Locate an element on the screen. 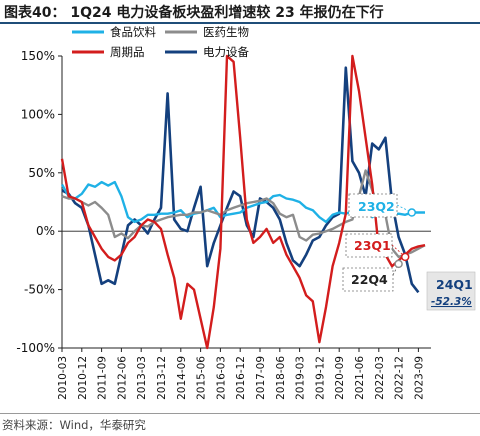  annotation-label: 23Q1 is located at coordinates (372, 245).